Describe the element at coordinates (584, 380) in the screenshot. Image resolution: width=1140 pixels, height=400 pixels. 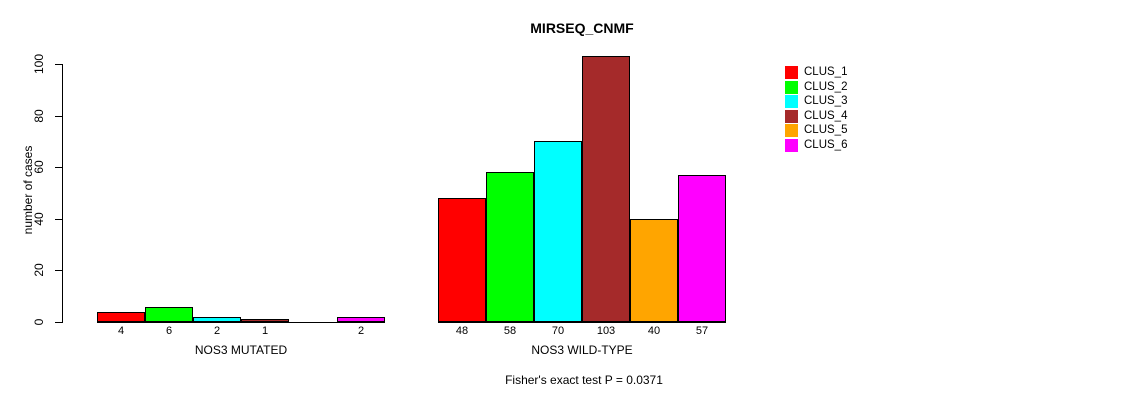
I see `fisher-test-note: Fisher's exact test P = 0.0371` at that location.